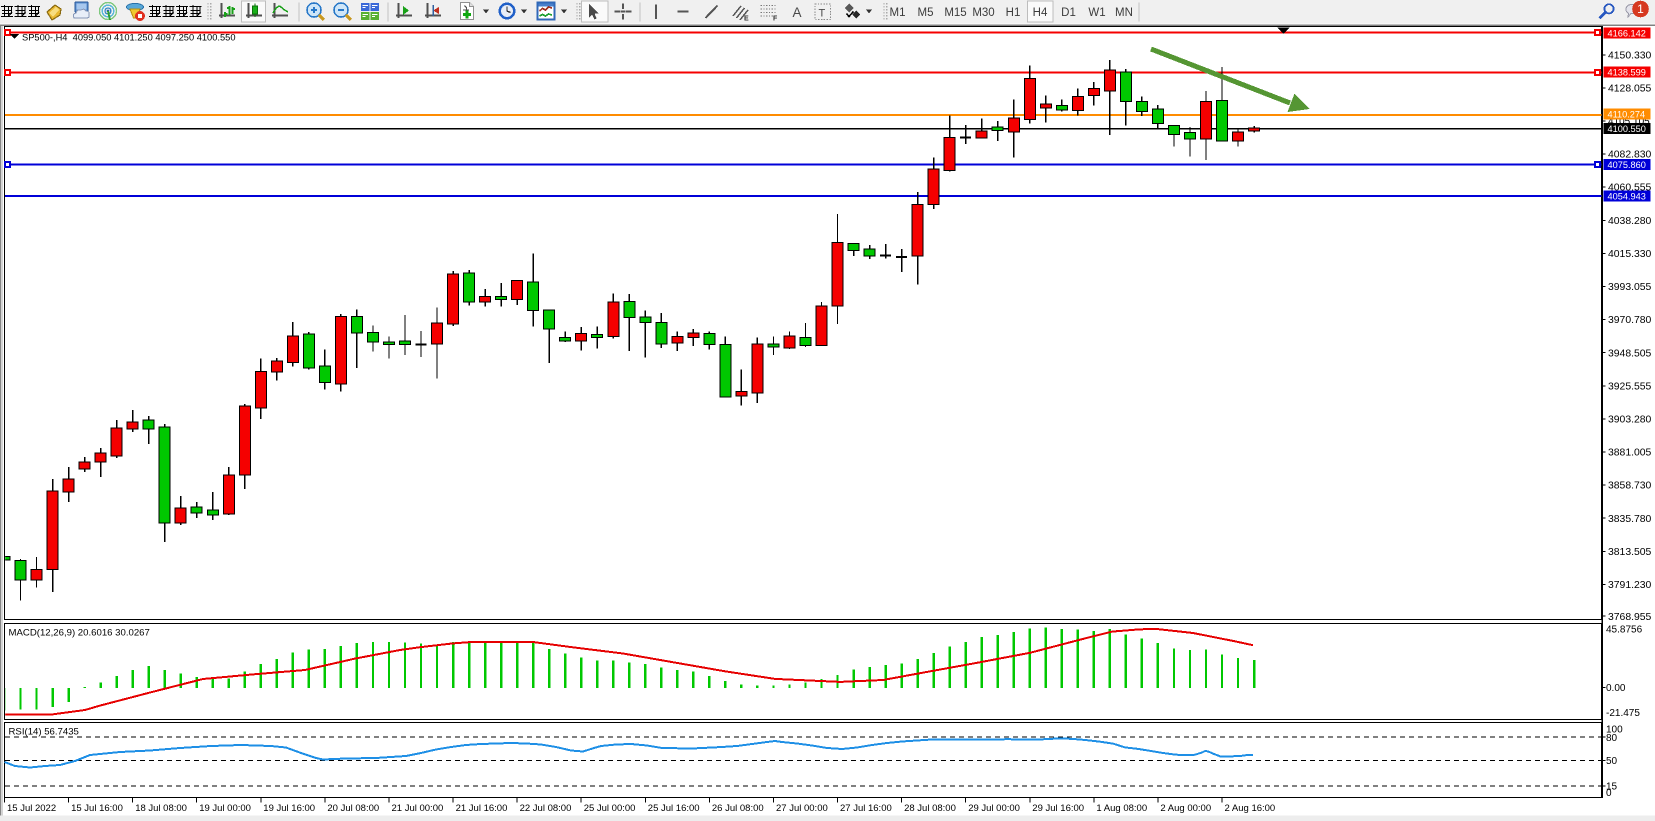 The width and height of the screenshot is (1655, 821). Describe the element at coordinates (482, 808) in the screenshot. I see `svg-text: 21 Jul 16:00` at that location.